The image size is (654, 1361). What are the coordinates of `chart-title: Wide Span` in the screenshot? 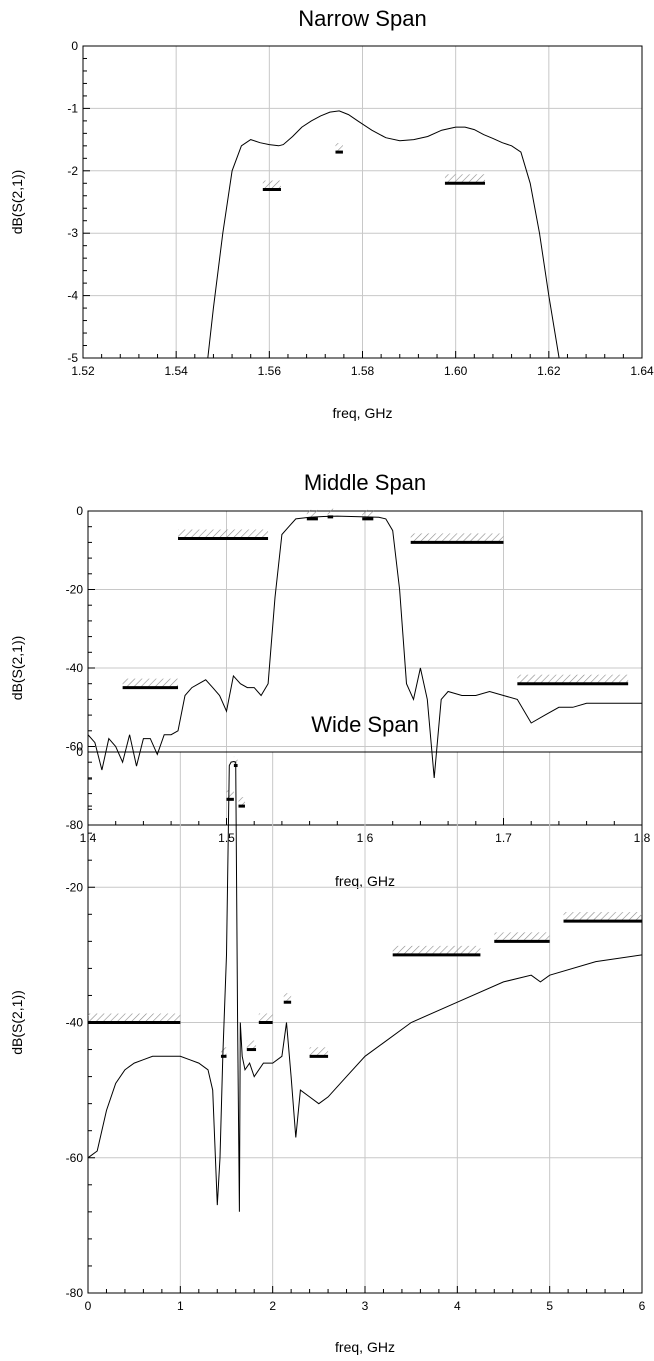 It's located at (365, 724).